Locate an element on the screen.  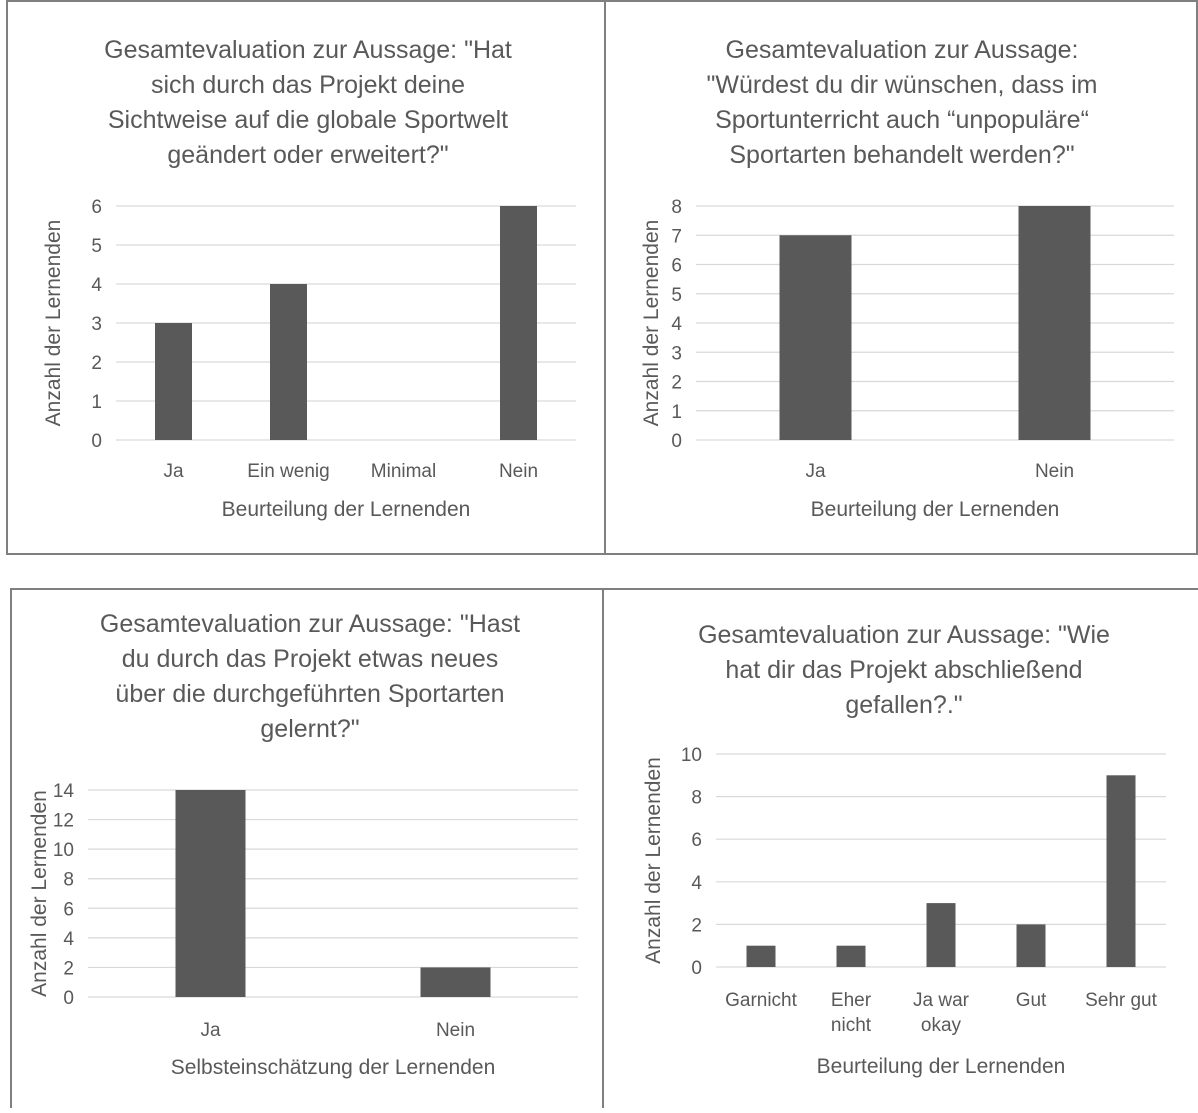
x-tick-label: Ein wenig is located at coordinates (288, 471).